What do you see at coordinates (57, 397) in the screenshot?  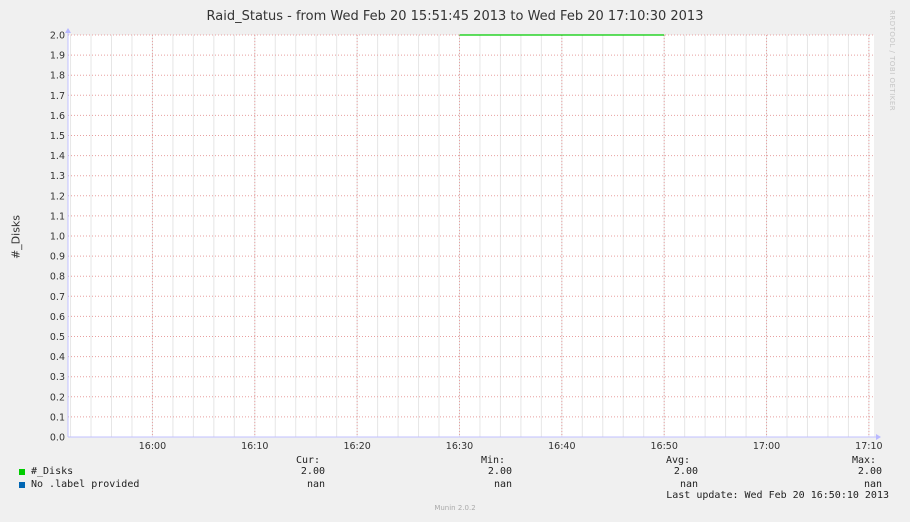 I see `y-tick-label: 0.2` at bounding box center [57, 397].